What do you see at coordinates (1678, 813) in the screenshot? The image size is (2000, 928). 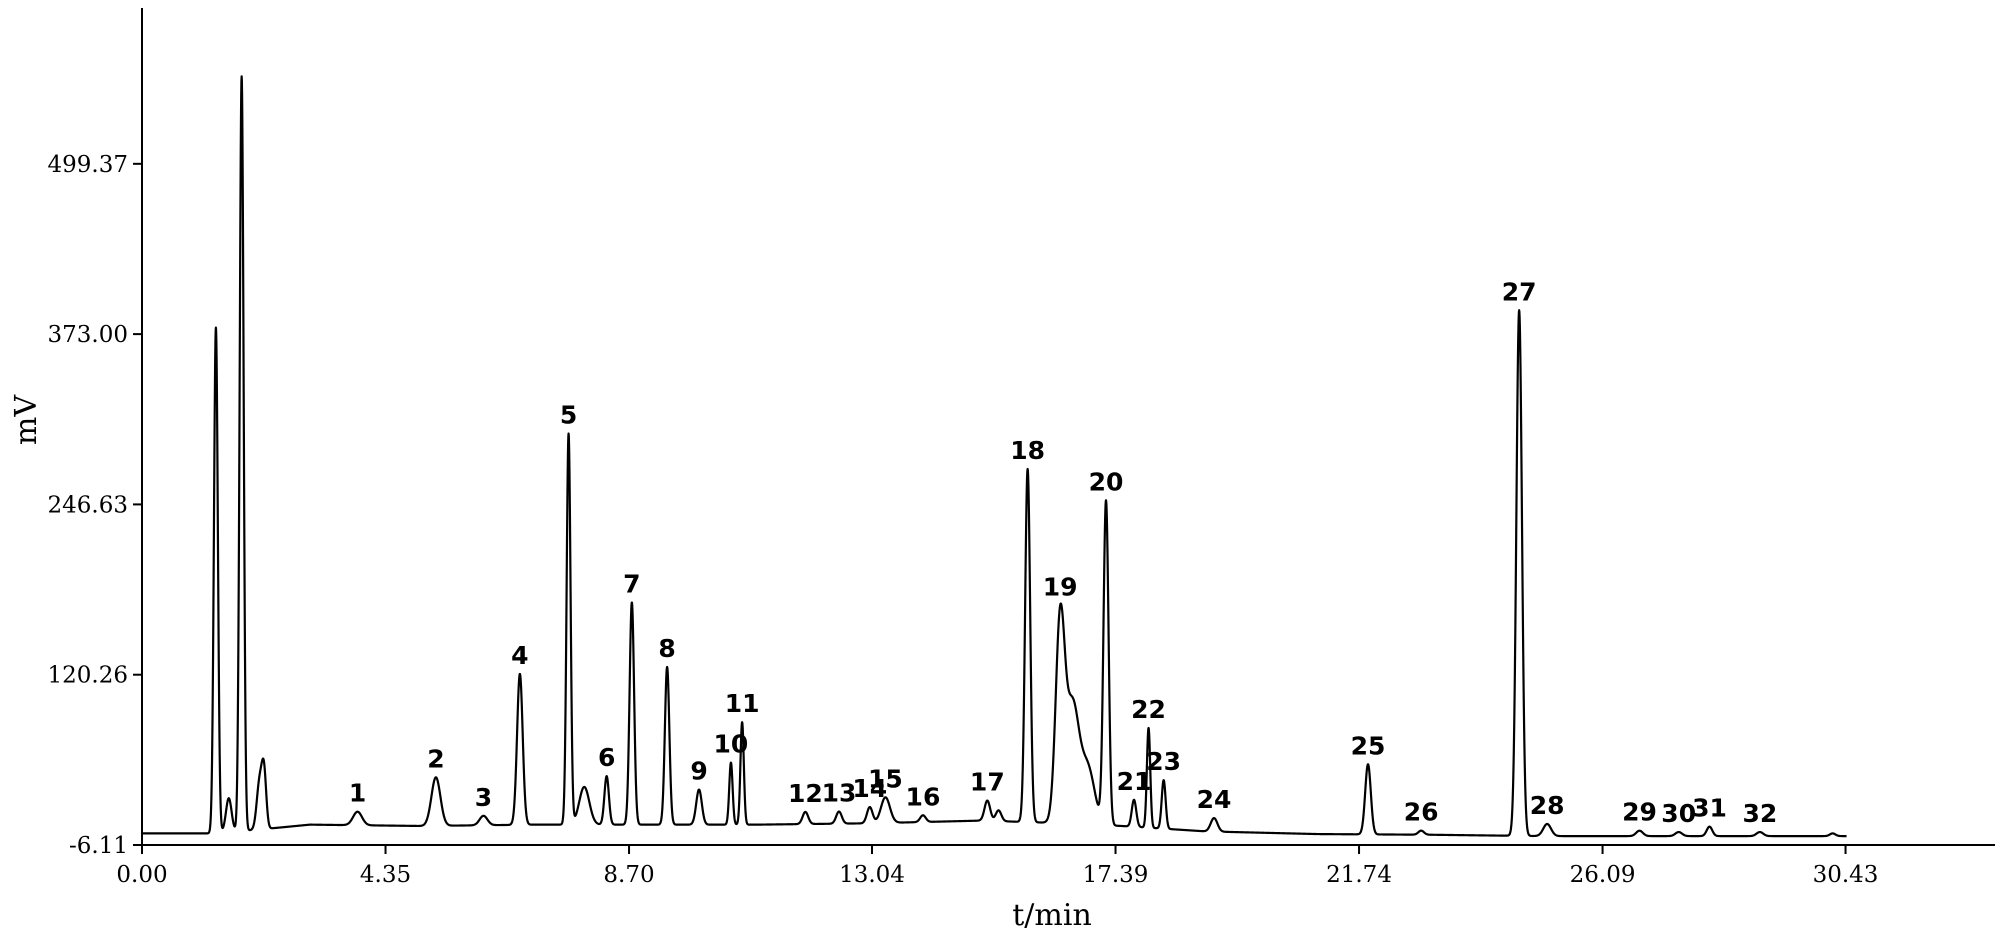 I see `peak-label-30: 30` at bounding box center [1678, 813].